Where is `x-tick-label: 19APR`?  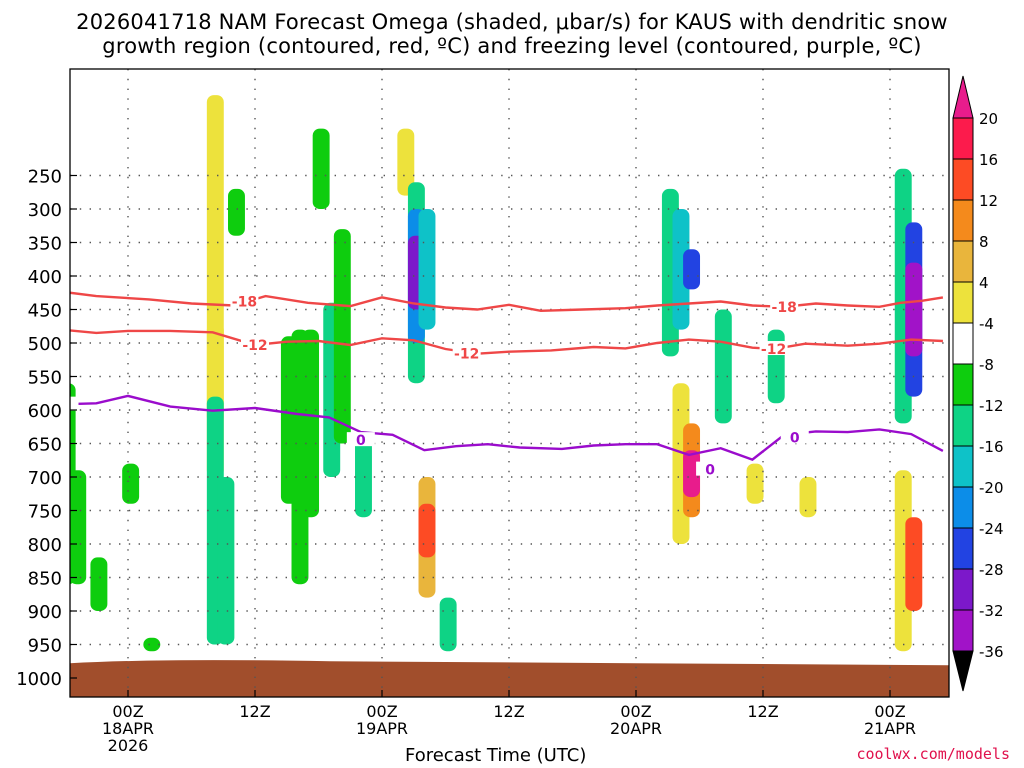
x-tick-label: 19APR is located at coordinates (382, 728).